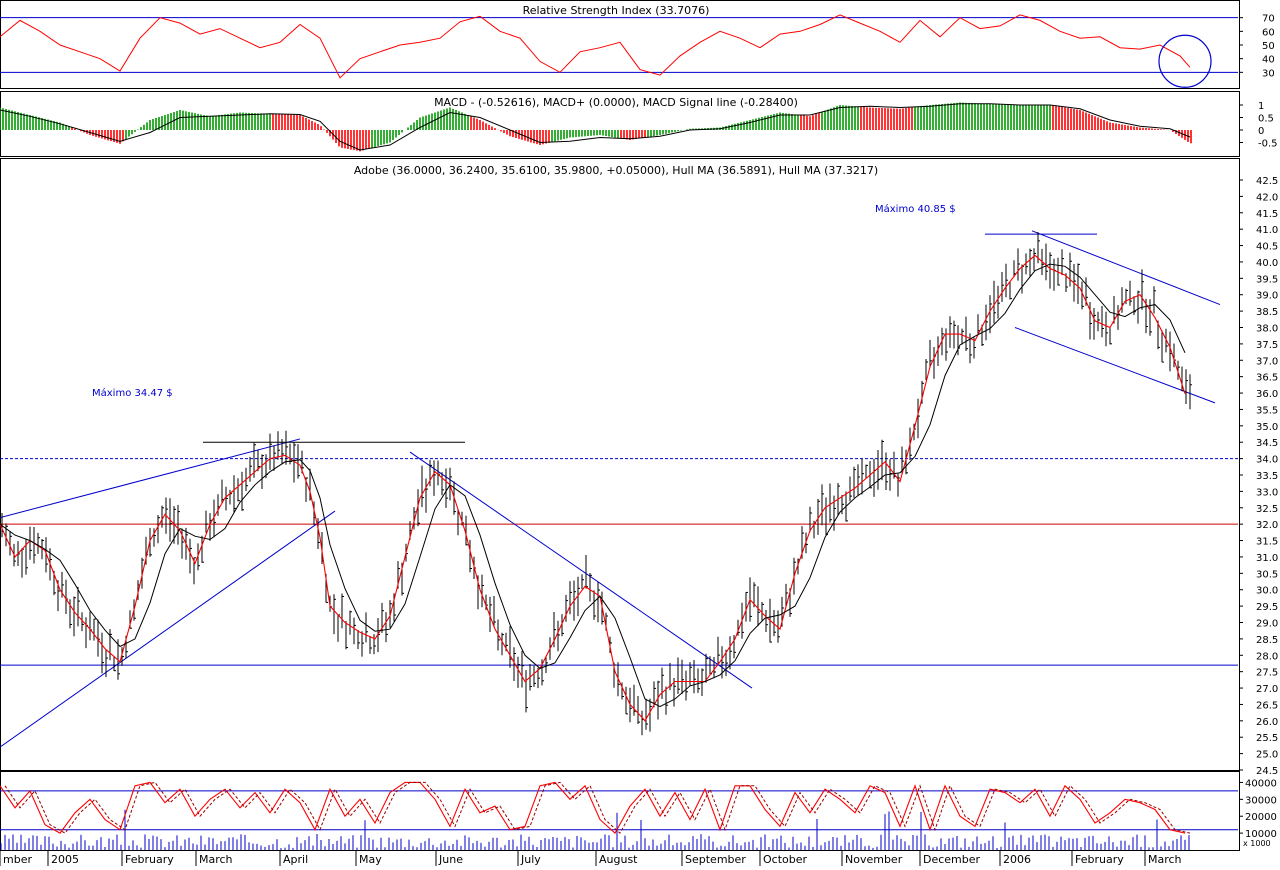 The height and width of the screenshot is (870, 1280). I want to click on rsi-title: Relative Strength Index (33.7076), so click(616, 10).